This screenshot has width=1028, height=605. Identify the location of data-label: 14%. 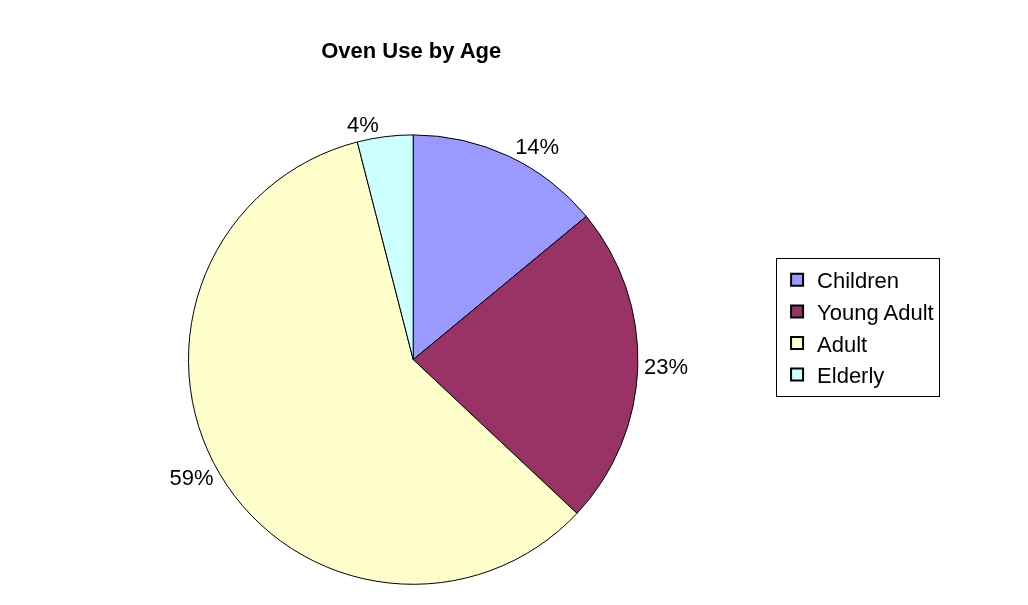
(537, 146).